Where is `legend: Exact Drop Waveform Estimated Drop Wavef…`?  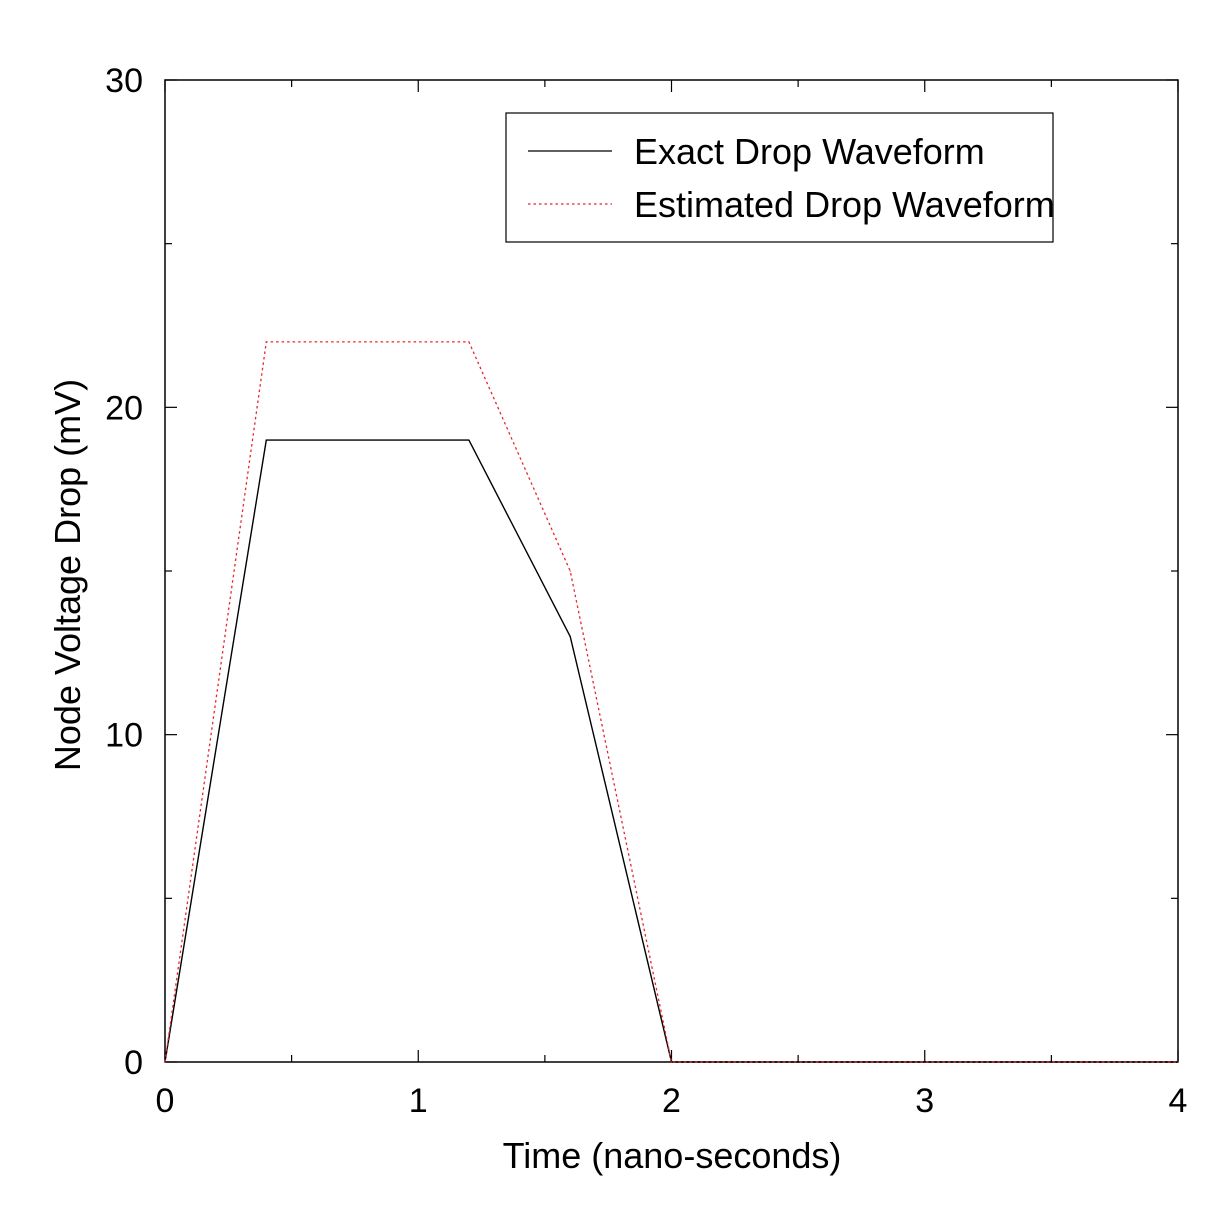 legend: Exact Drop Waveform Estimated Drop Wavef… is located at coordinates (780, 177).